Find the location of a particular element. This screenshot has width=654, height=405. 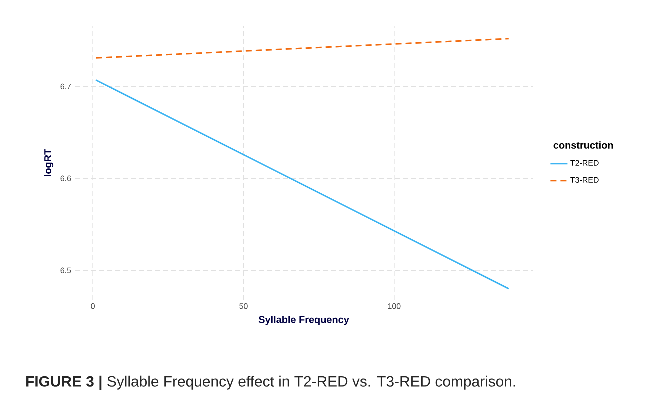

legend-title: construction is located at coordinates (584, 145).